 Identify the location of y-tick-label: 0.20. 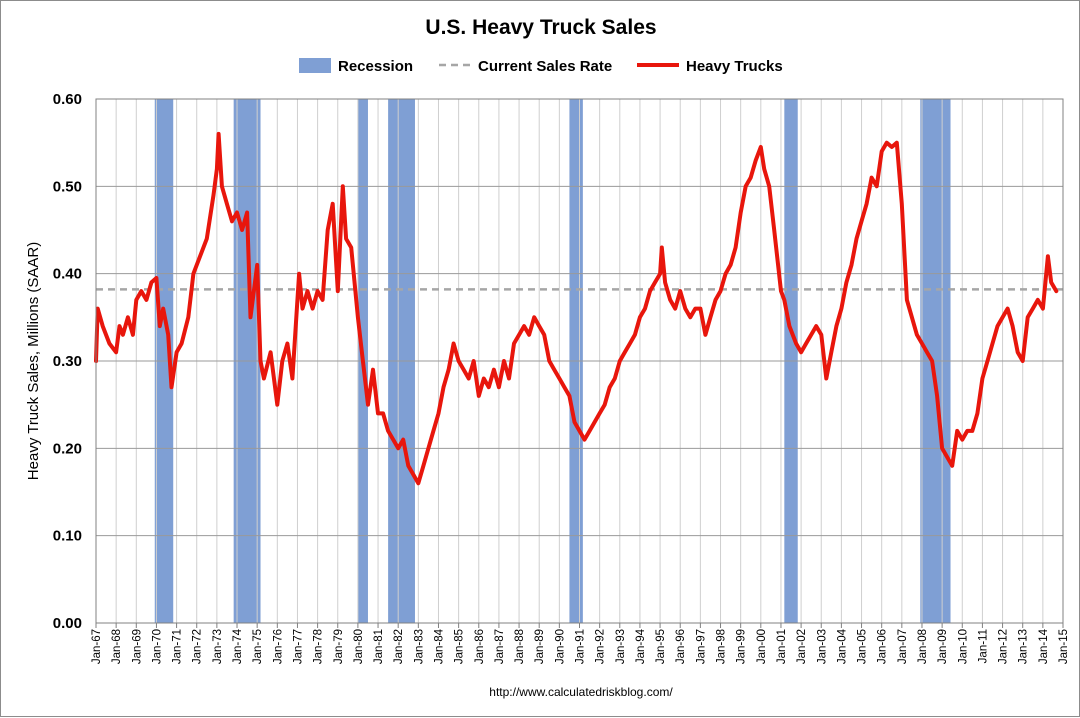
(67, 448).